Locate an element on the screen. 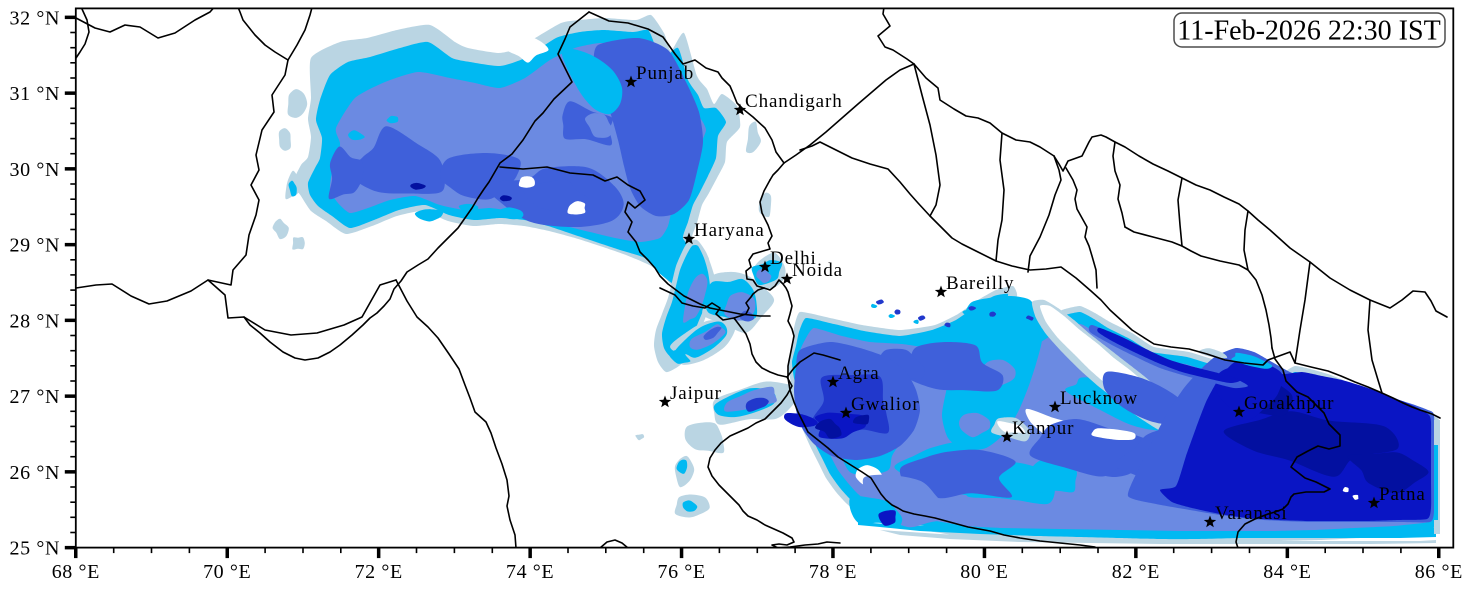 This screenshot has height=591, width=1471. svg-text: 76 °E is located at coordinates (681, 572).